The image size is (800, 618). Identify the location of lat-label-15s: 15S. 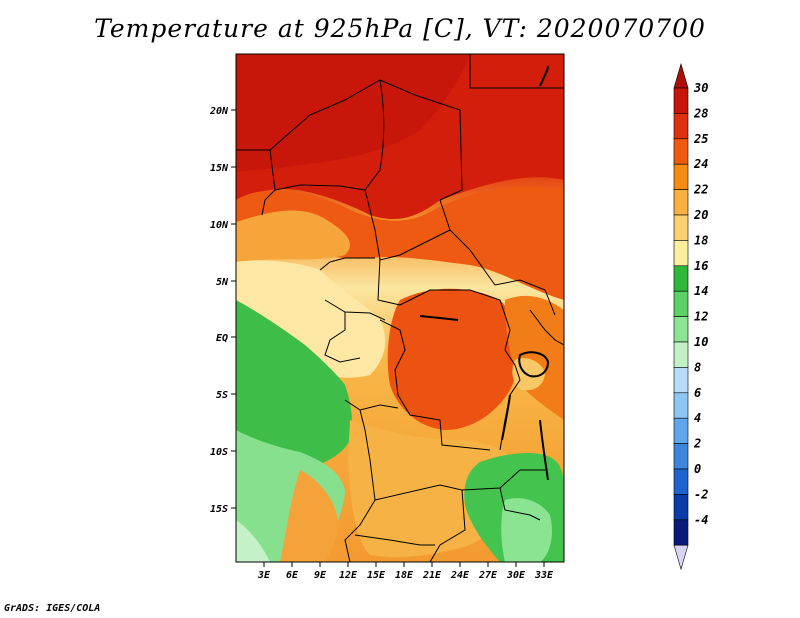
(219, 509).